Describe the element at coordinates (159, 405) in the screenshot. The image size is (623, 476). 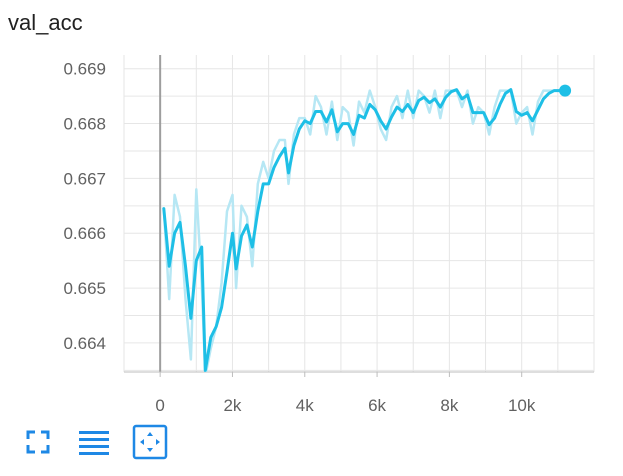
I see `x-tick-label: 0` at that location.